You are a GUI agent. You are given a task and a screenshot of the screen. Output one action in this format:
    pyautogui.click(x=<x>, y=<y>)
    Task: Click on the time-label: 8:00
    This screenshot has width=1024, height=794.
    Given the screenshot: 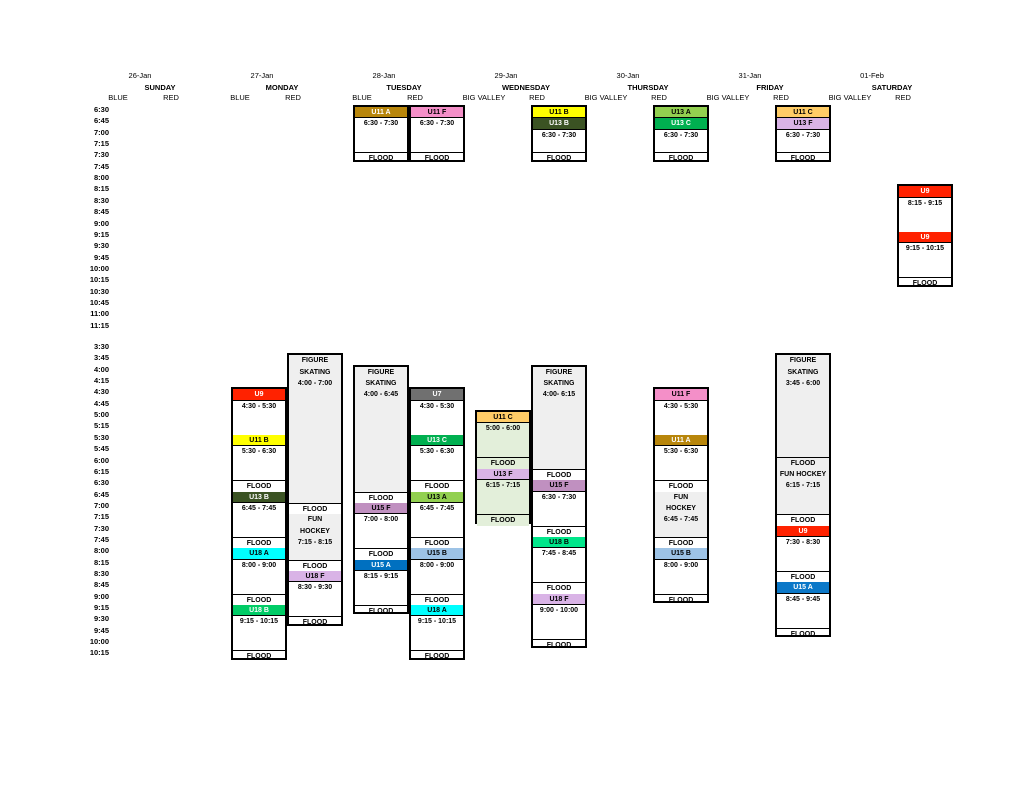 What is the action you would take?
    pyautogui.click(x=101, y=551)
    